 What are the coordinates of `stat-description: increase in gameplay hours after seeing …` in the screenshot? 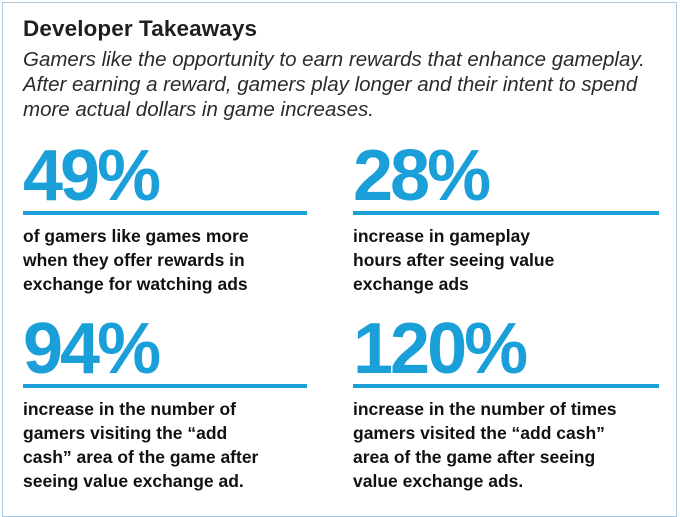 It's located at (454, 260).